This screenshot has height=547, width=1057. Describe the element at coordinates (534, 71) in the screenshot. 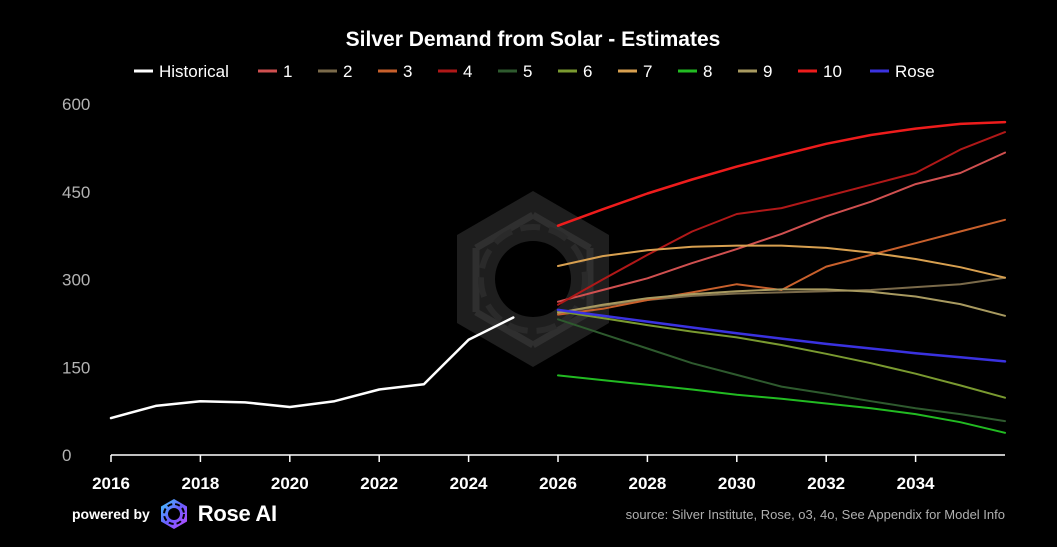

I see `chart-legend: Historical 1 2 3 4 5 6 7 8 9 10 Rose` at that location.